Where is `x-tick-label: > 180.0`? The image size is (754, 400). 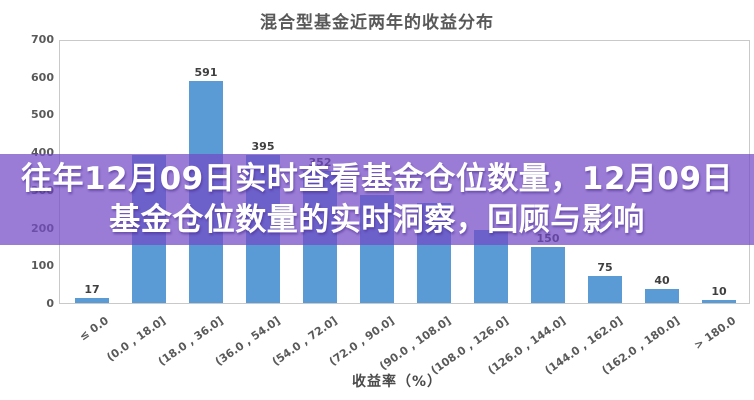 x-tick-label: > 180.0 is located at coordinates (715, 333).